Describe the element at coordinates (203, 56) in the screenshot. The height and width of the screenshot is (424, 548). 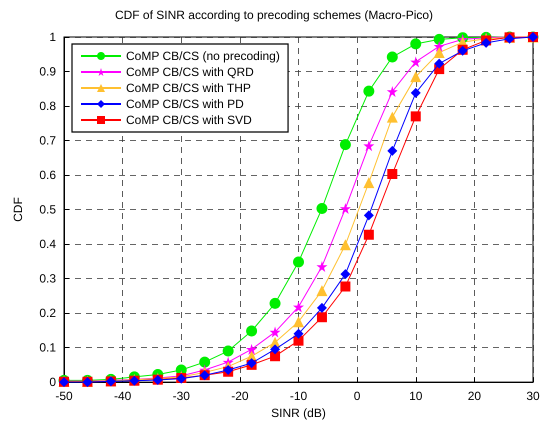
I see `legend-label: CoMP CB/CS (no precoding)` at that location.